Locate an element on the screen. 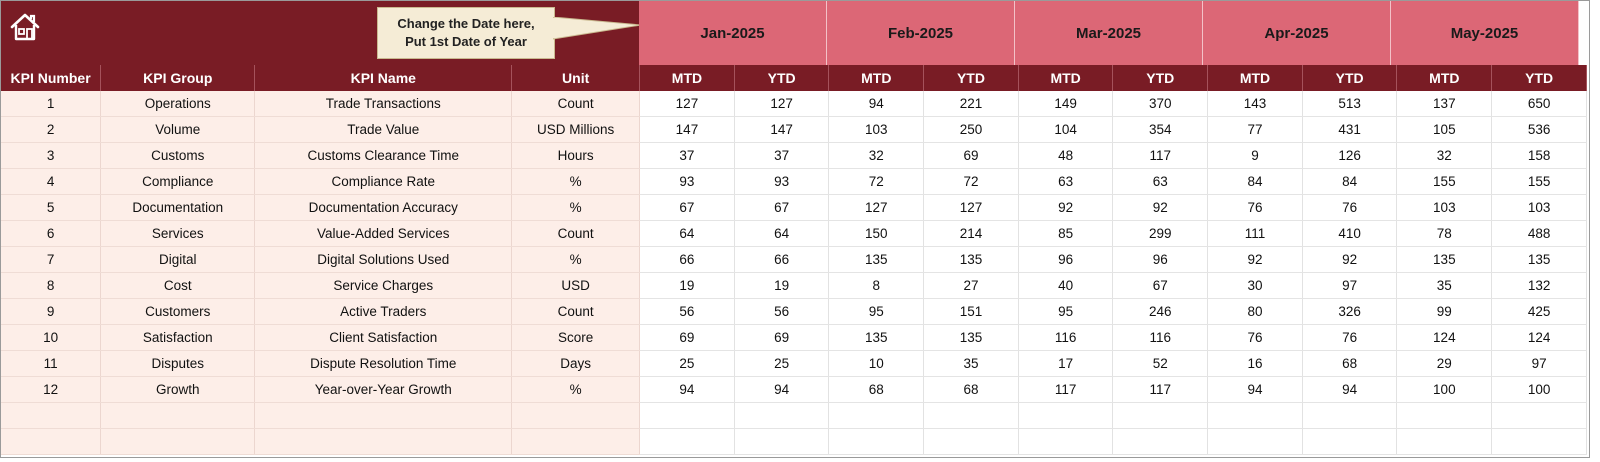  ytd-value-cell: 127 is located at coordinates (782, 104).